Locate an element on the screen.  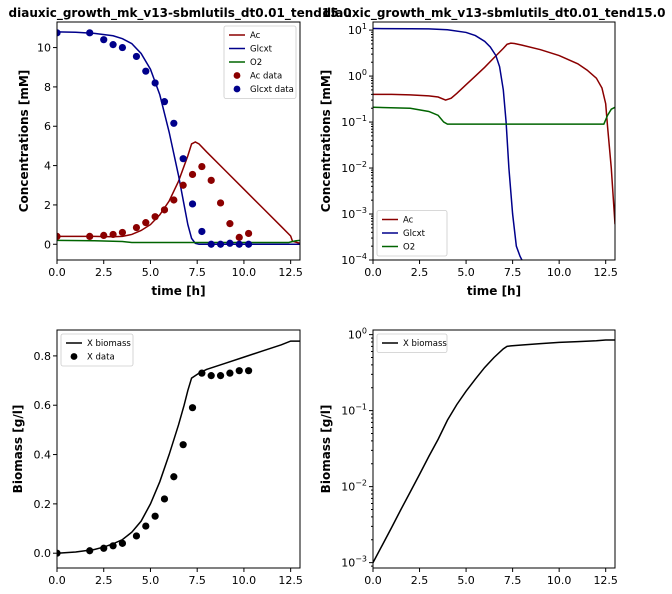
y-tick-label: 0 is located at coordinates (47, 244).